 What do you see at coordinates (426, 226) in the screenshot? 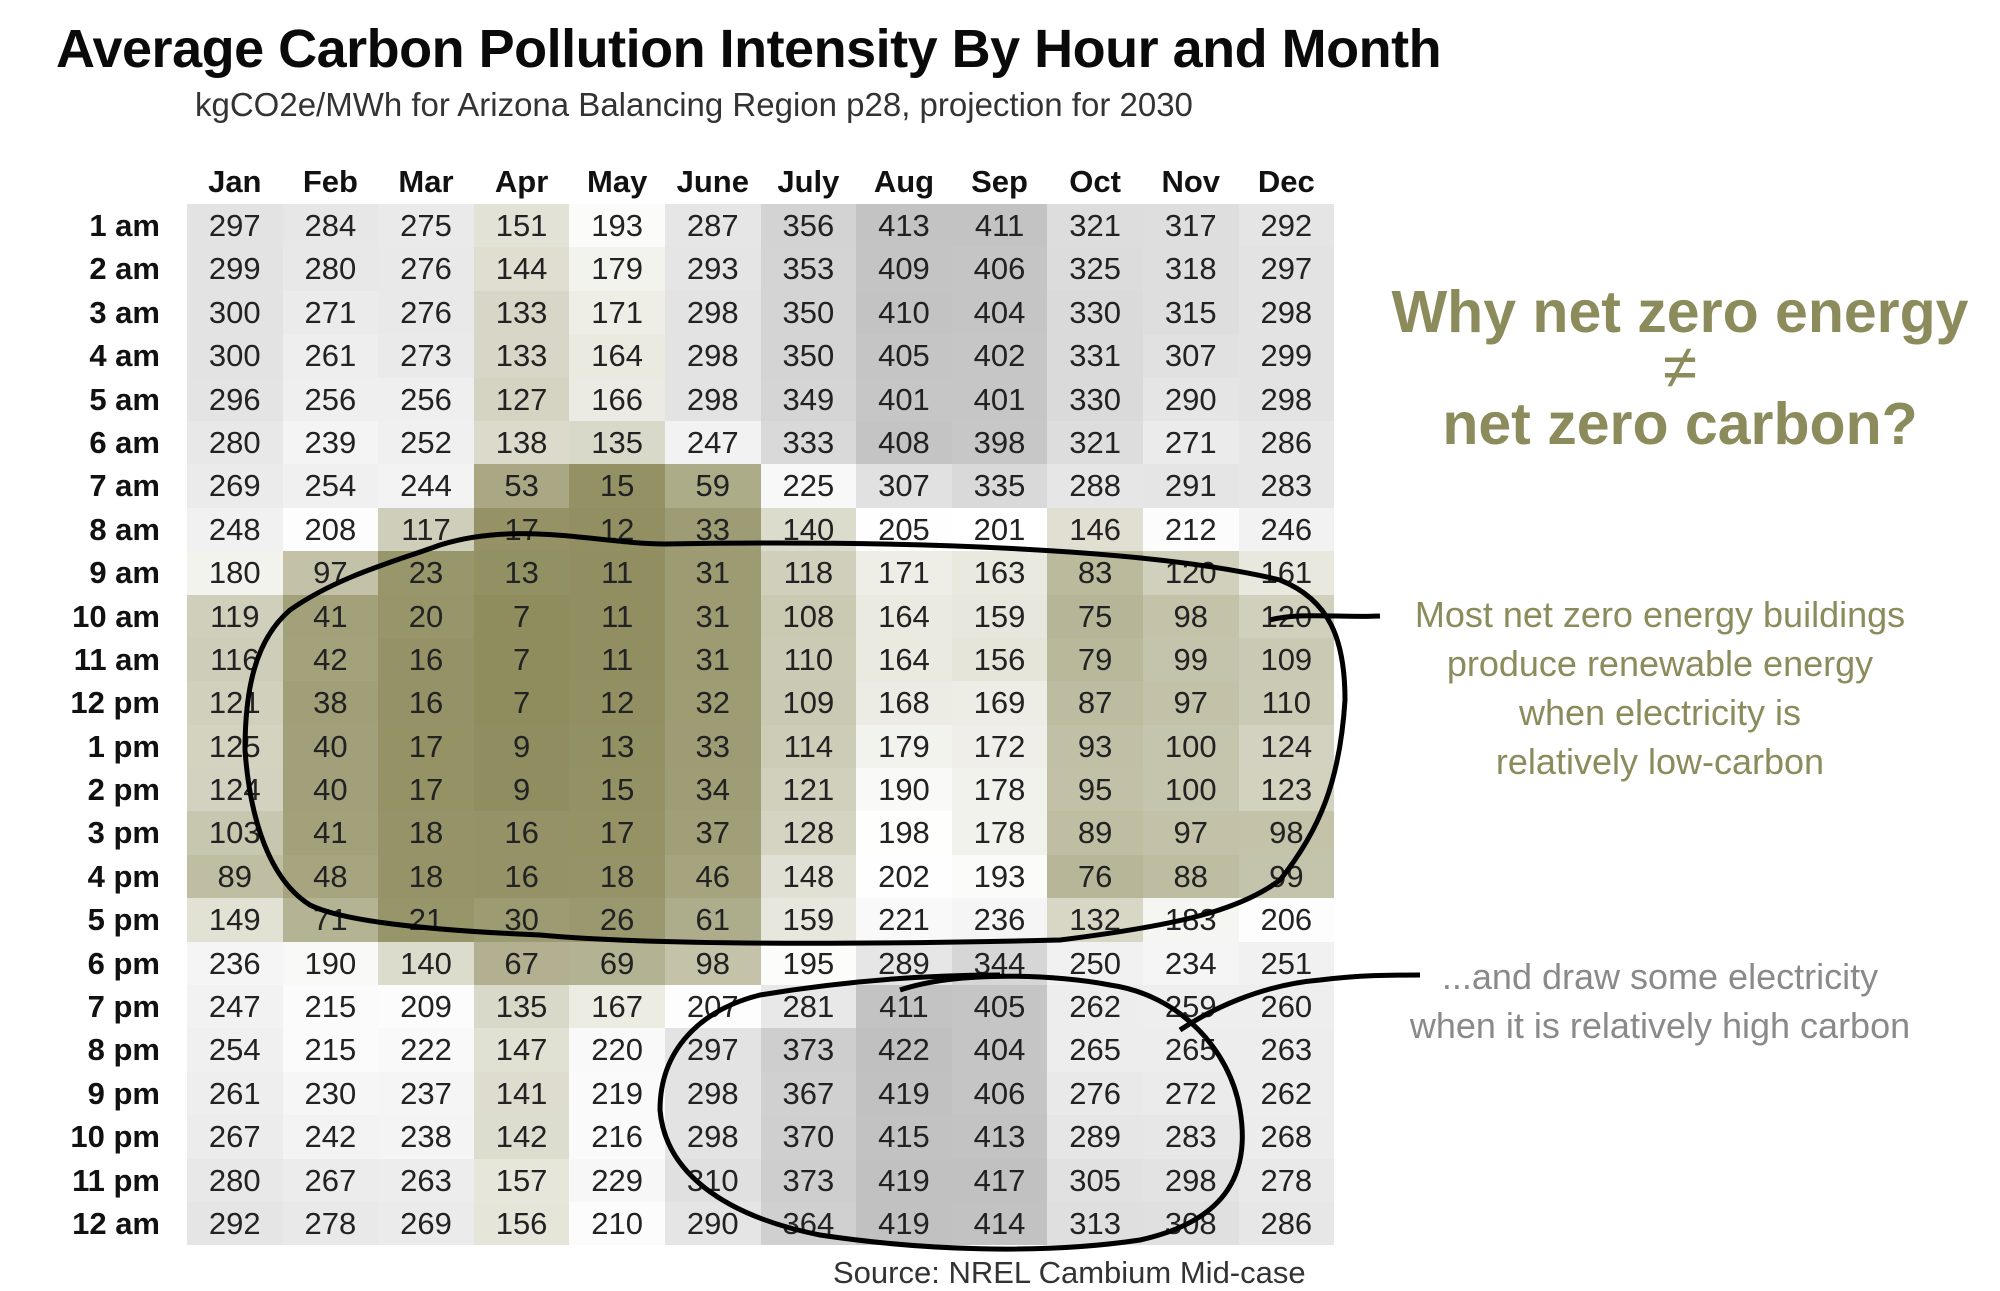
I see `heatmap-cell: 275` at bounding box center [426, 226].